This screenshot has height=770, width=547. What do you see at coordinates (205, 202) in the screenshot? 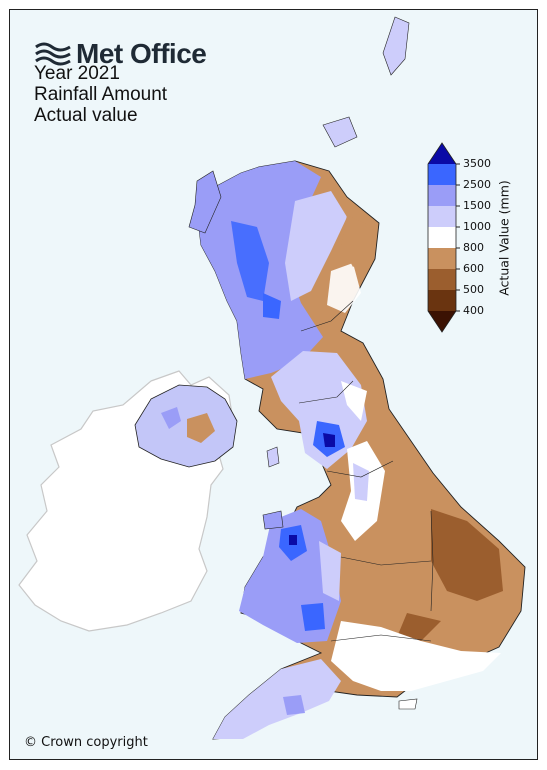
I see `outer-hebrides` at bounding box center [205, 202].